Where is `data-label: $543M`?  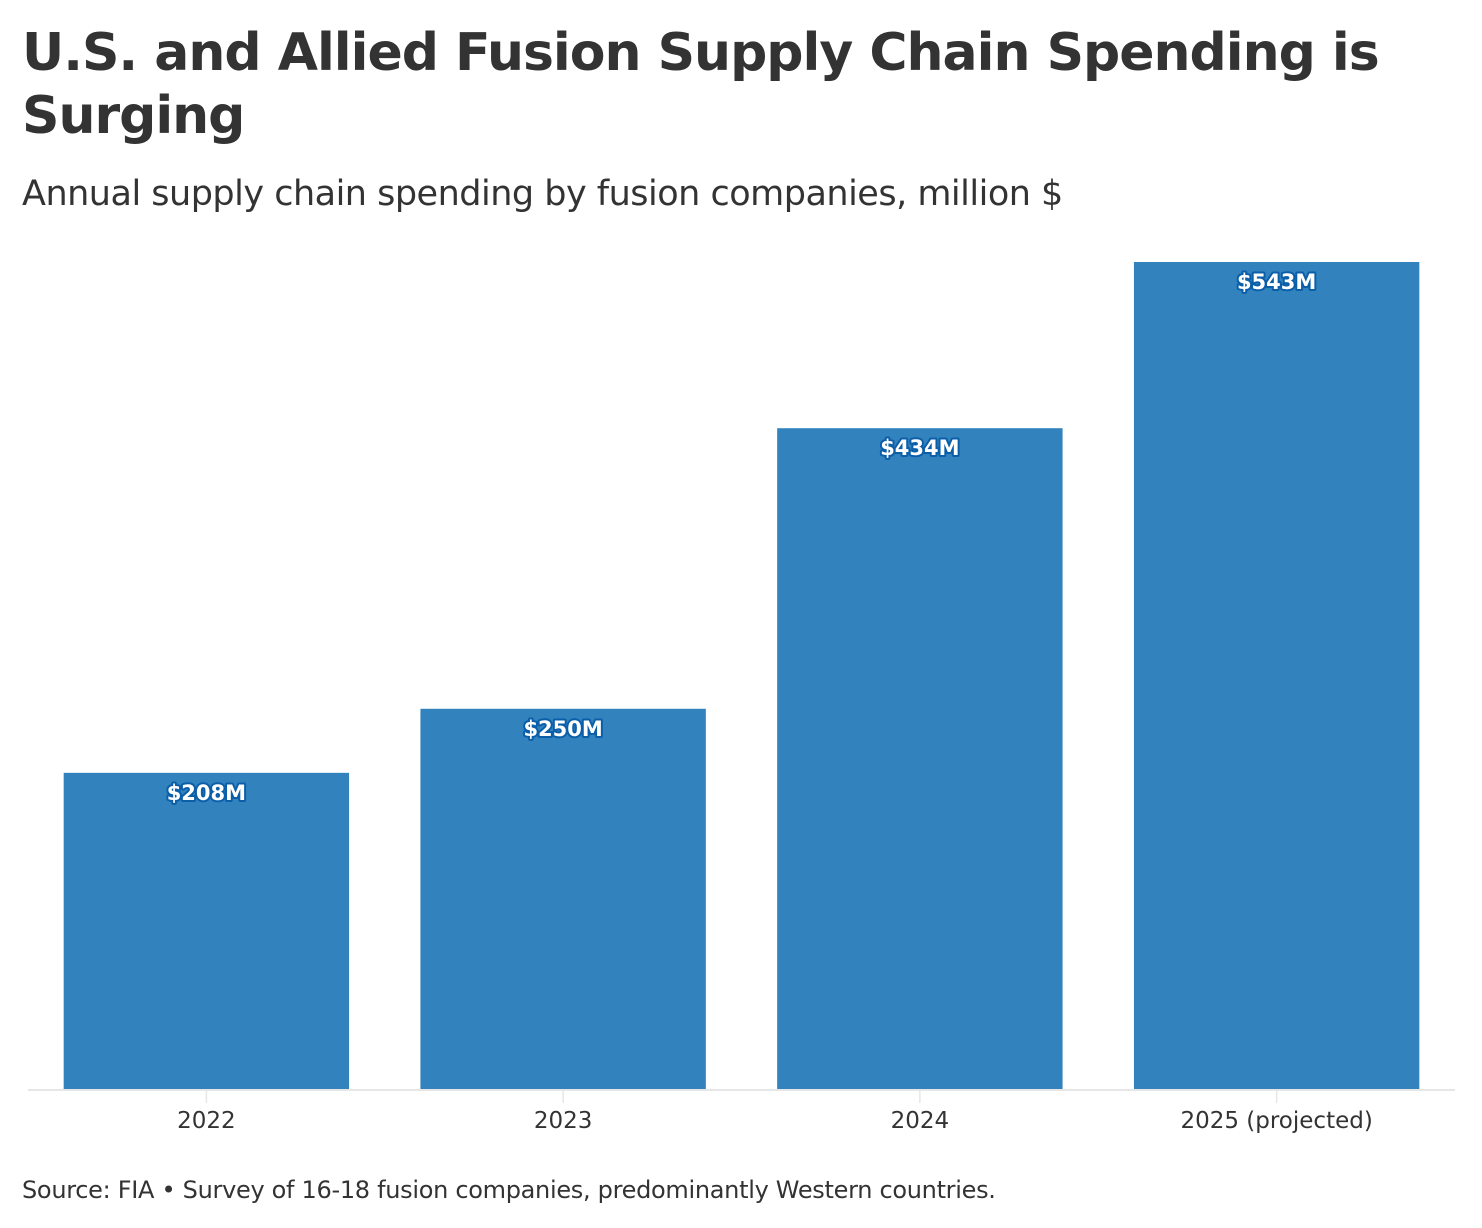 data-label: $543M is located at coordinates (1276, 282).